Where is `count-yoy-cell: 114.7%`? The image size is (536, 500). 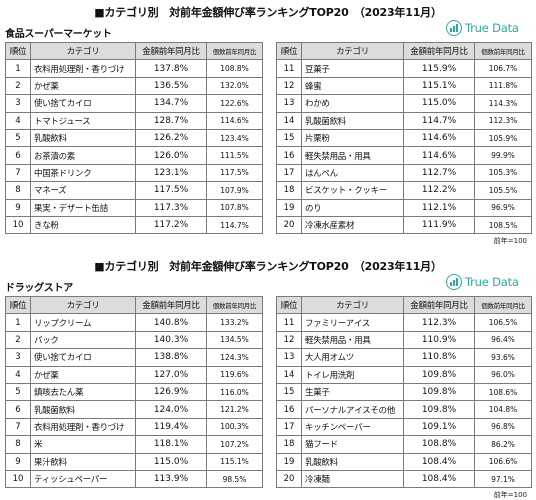 count-yoy-cell: 114.7% is located at coordinates (234, 225).